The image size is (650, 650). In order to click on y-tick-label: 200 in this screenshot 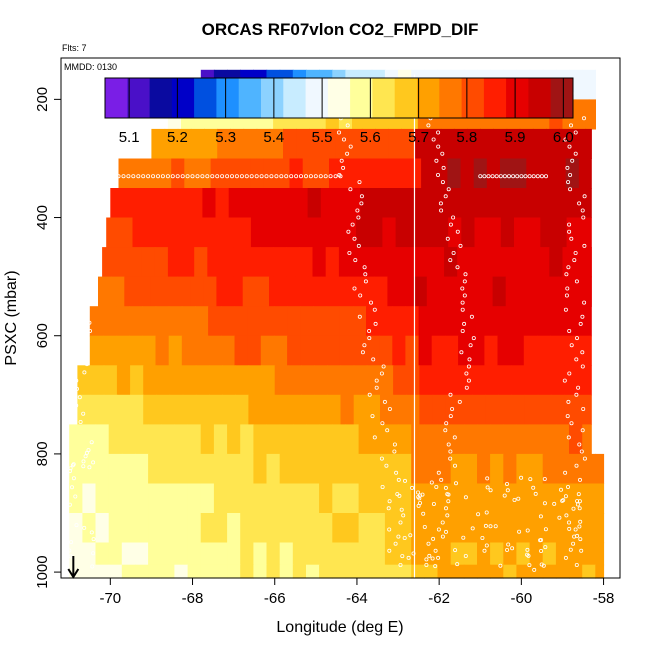, I will do `click(42, 99)`.